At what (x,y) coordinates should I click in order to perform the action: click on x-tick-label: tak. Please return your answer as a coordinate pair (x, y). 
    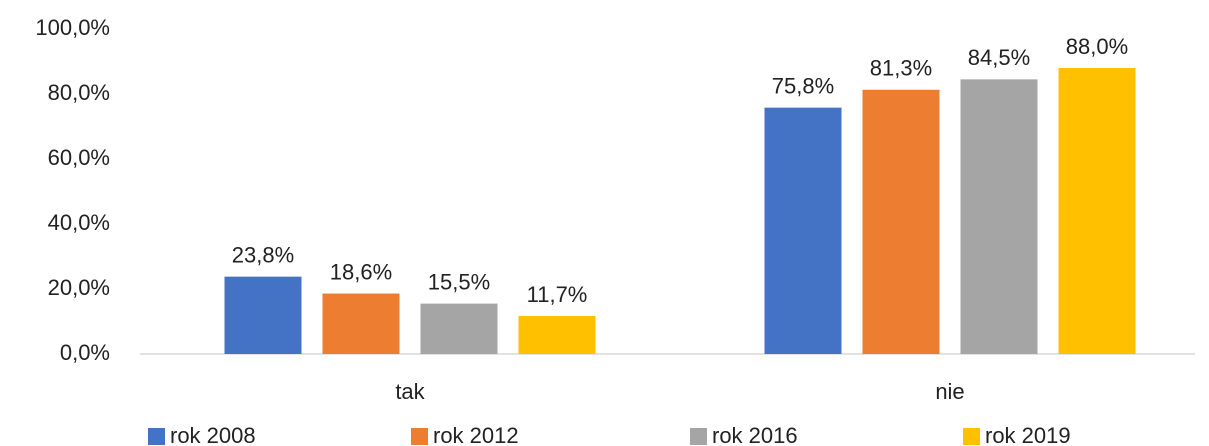
    Looking at the image, I should click on (410, 391).